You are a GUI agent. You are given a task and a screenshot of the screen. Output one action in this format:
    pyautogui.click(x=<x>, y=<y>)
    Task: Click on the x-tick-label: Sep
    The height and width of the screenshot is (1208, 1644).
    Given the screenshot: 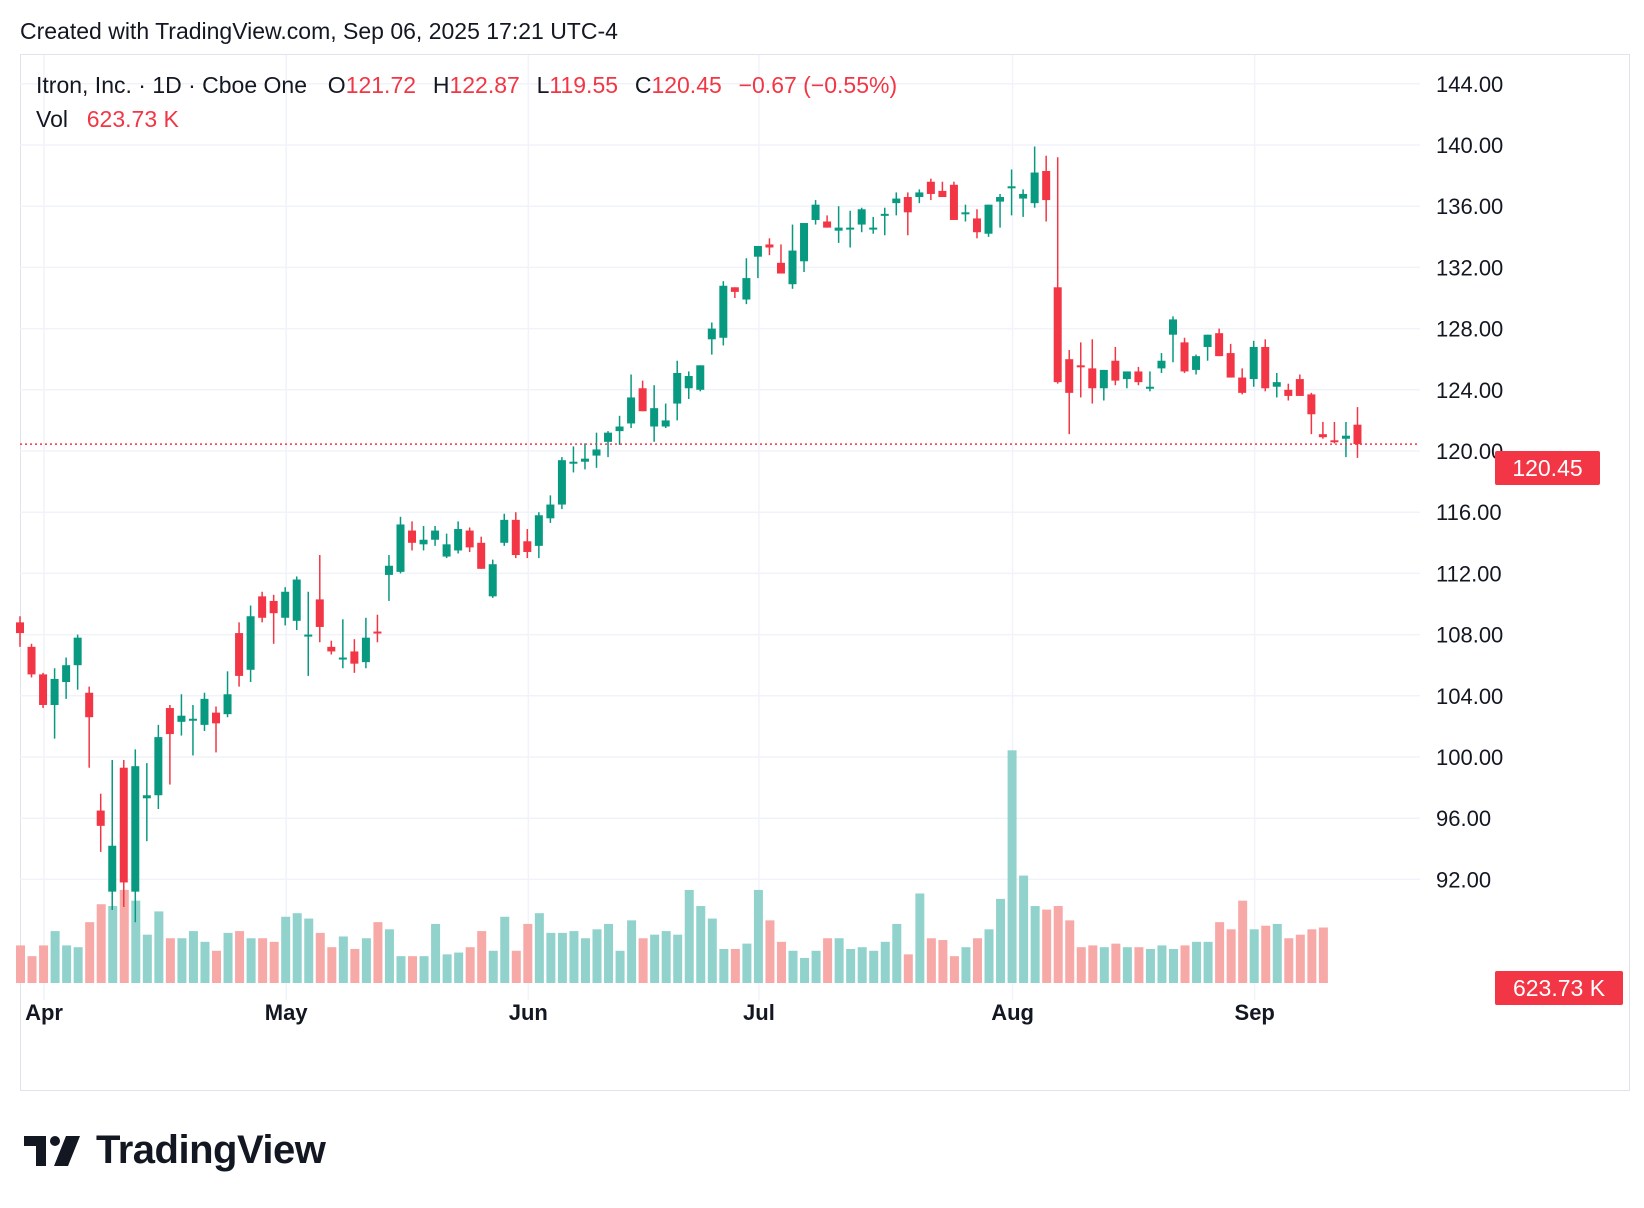 What is the action you would take?
    pyautogui.click(x=1255, y=1012)
    